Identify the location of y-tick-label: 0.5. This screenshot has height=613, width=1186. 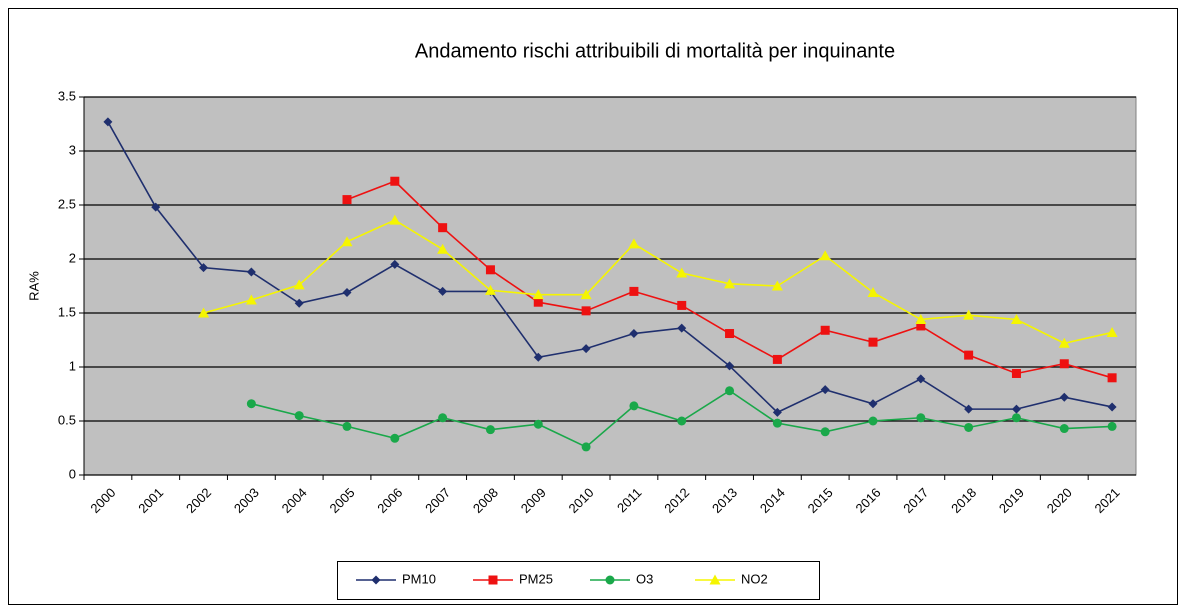
(67, 419).